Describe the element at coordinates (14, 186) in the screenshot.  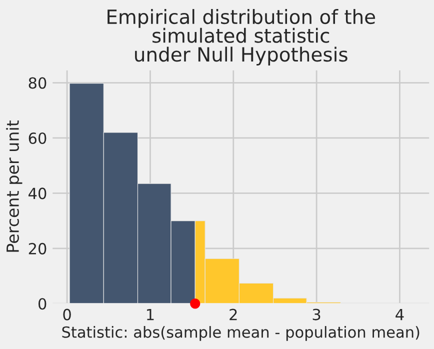
I see `y-axis-title: Percent per unit` at that location.